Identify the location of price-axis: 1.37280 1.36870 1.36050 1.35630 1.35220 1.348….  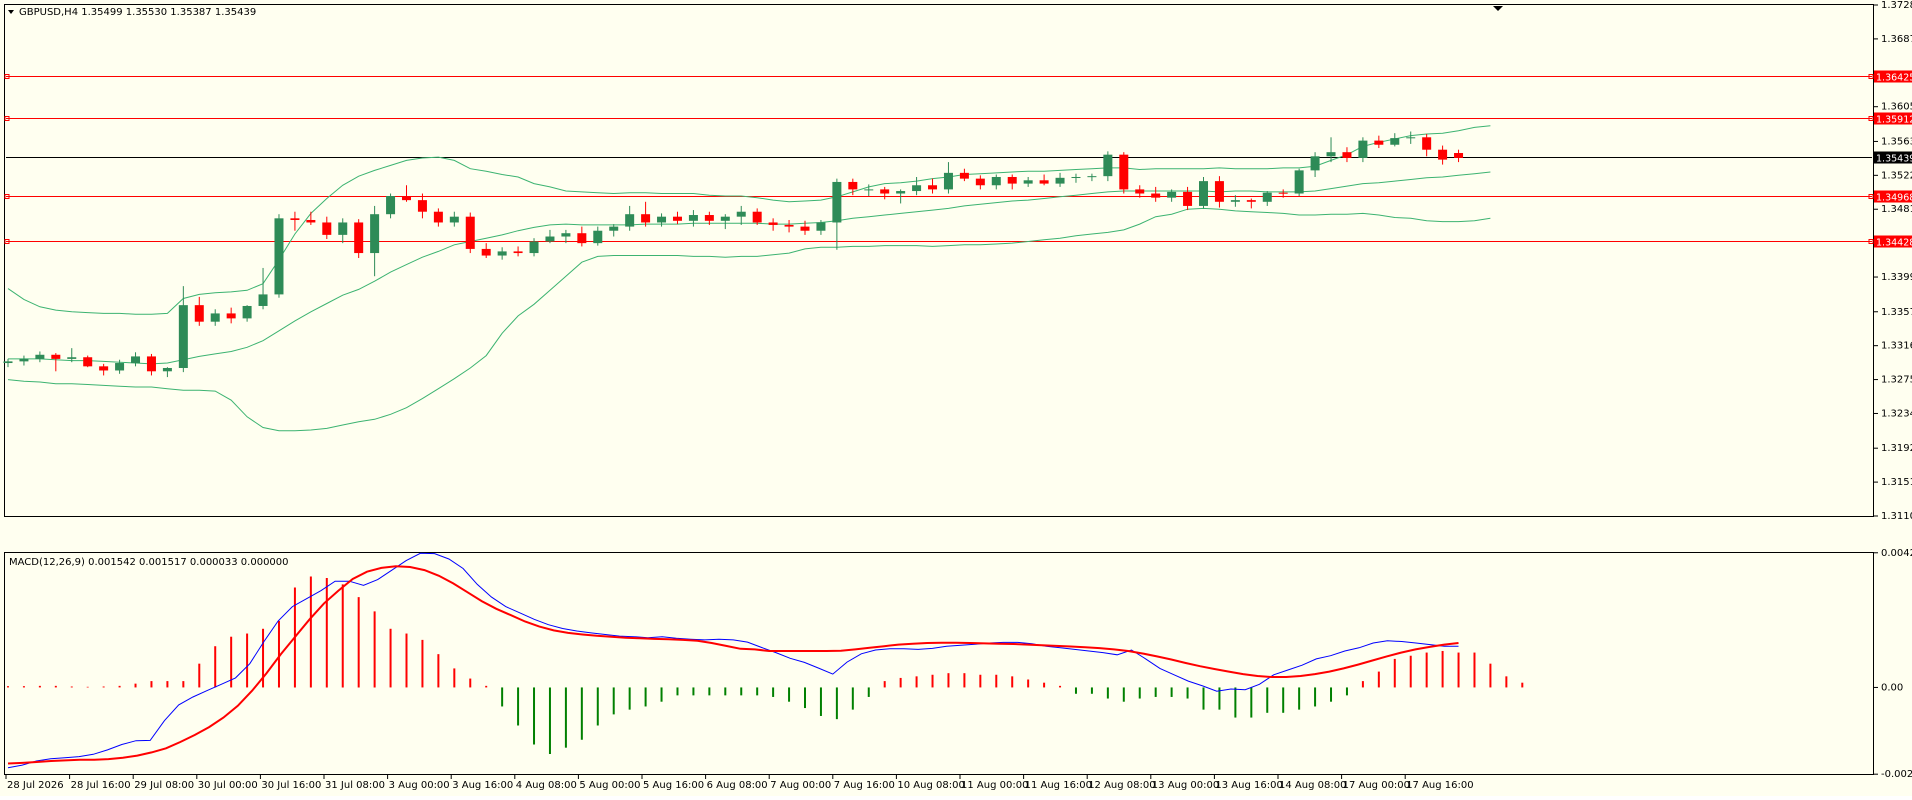
(1893, 261).